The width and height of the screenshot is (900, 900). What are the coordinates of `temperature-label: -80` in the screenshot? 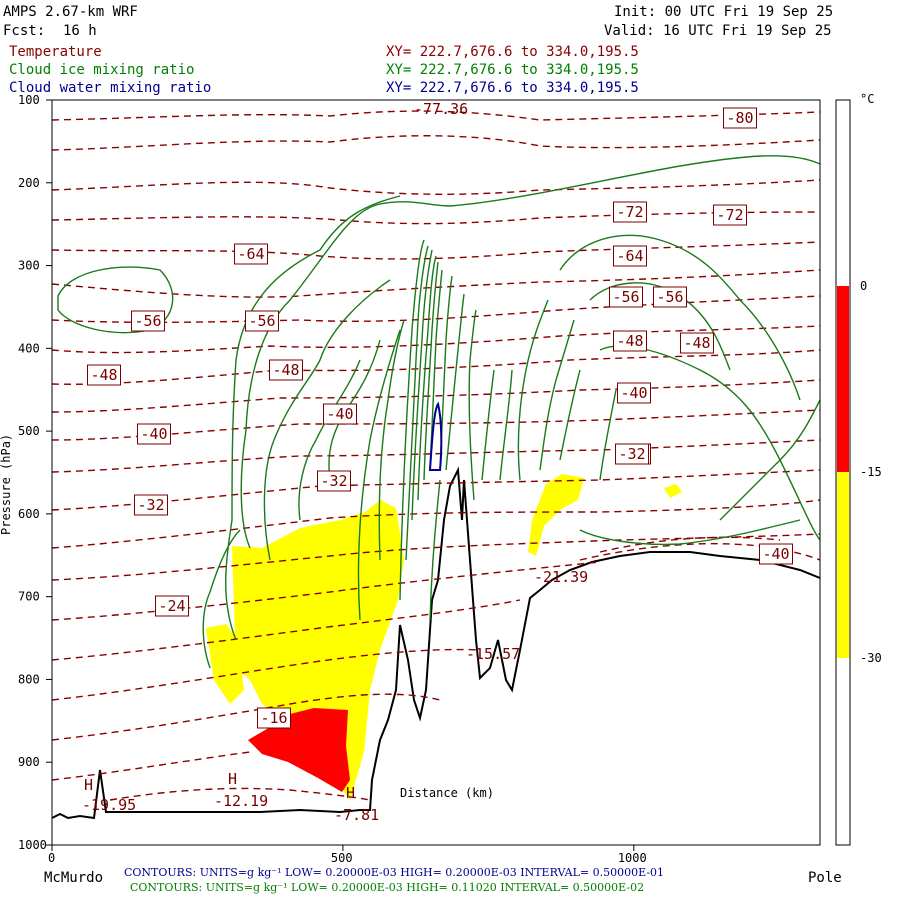 It's located at (740, 118).